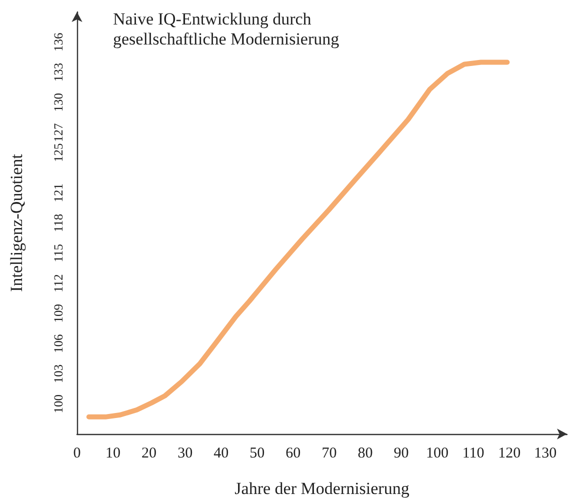  Describe the element at coordinates (59, 152) in the screenshot. I see `y-tick-label: 125` at that location.